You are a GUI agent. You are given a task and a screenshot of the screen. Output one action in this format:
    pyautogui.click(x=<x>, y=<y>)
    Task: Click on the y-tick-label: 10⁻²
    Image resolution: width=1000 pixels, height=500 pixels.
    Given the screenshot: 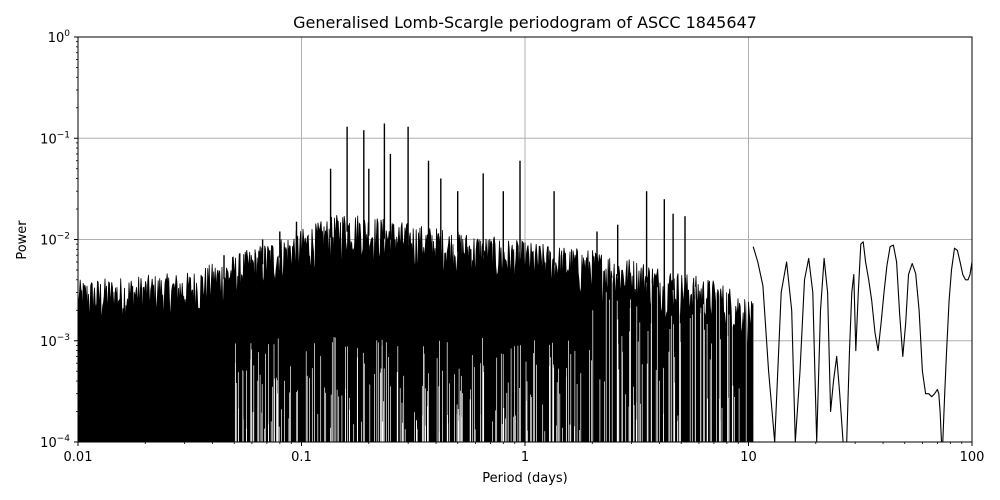 What is the action you would take?
    pyautogui.click(x=55, y=240)
    